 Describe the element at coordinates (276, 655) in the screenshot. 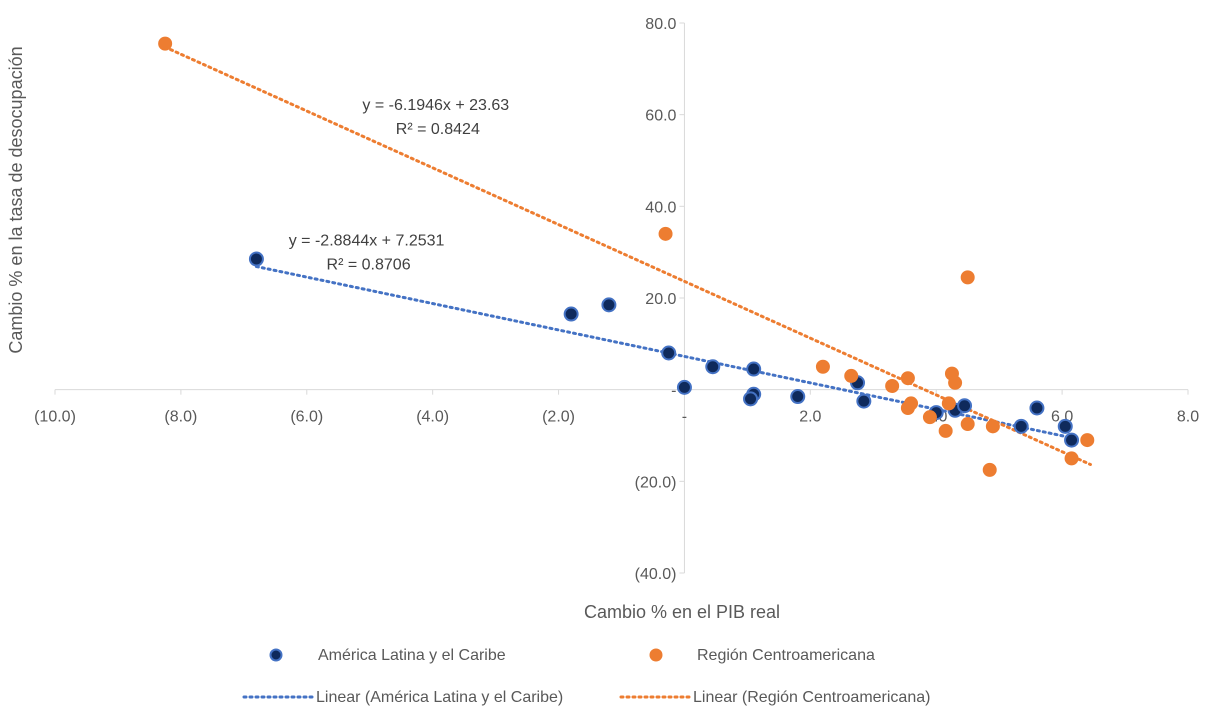

I see `legend-marker-america-latina` at that location.